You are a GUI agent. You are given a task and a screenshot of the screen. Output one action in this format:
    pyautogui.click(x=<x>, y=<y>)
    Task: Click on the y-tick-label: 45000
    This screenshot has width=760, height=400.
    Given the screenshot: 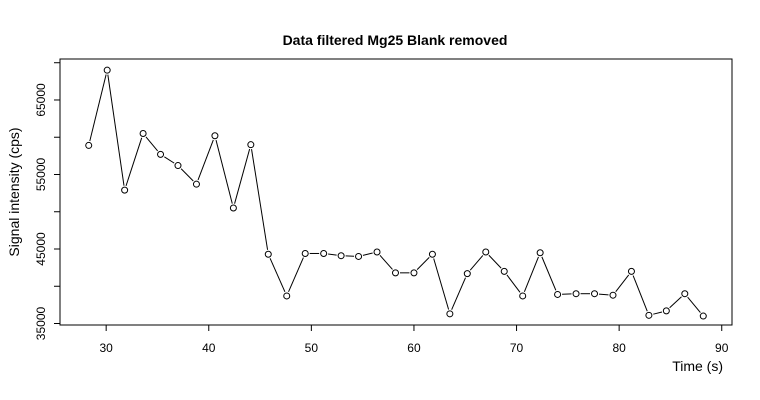 What is the action you would take?
    pyautogui.click(x=41, y=249)
    